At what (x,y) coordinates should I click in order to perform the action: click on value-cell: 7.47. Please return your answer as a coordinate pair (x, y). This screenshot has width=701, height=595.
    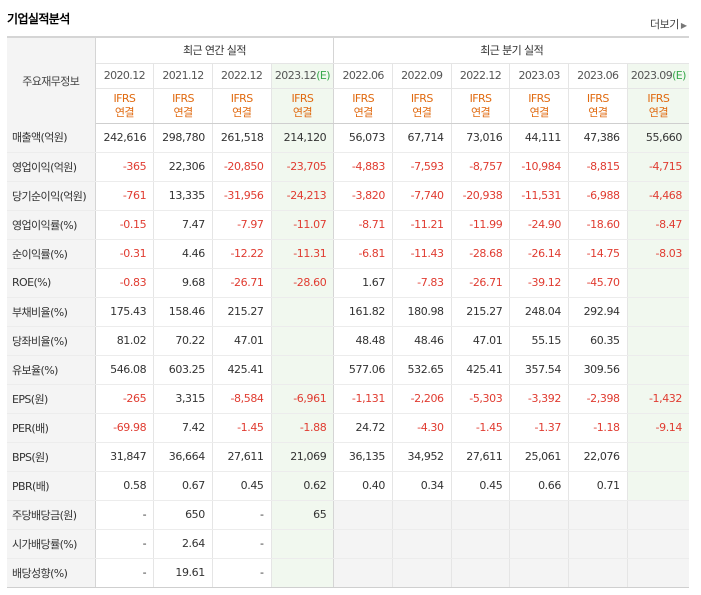
    Looking at the image, I should click on (183, 224).